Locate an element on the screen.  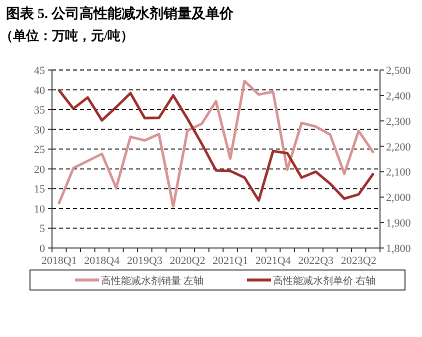
x-tick-label: 2023Q2 is located at coordinates (358, 261).